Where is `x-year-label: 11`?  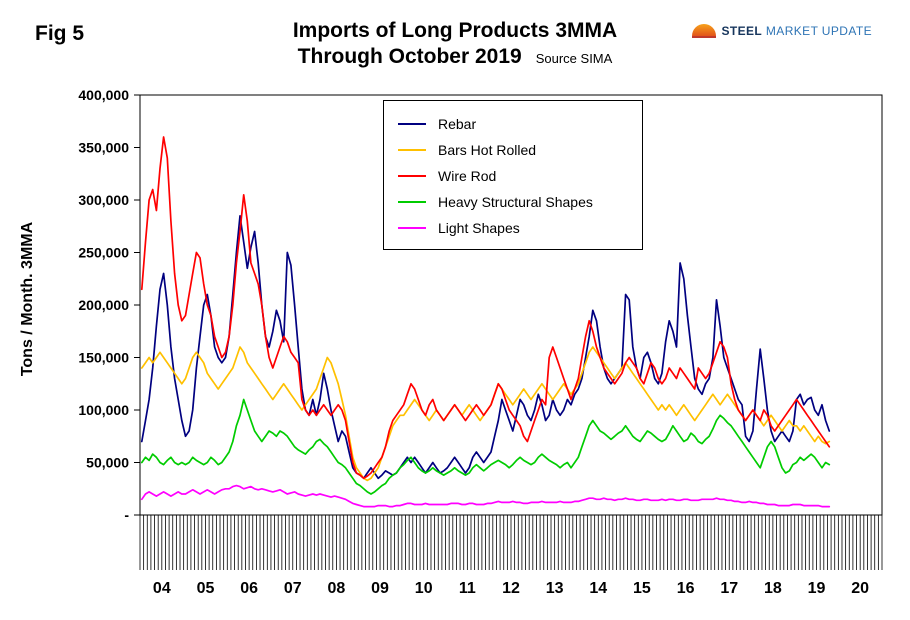
x-year-label: 11 is located at coordinates (467, 588).